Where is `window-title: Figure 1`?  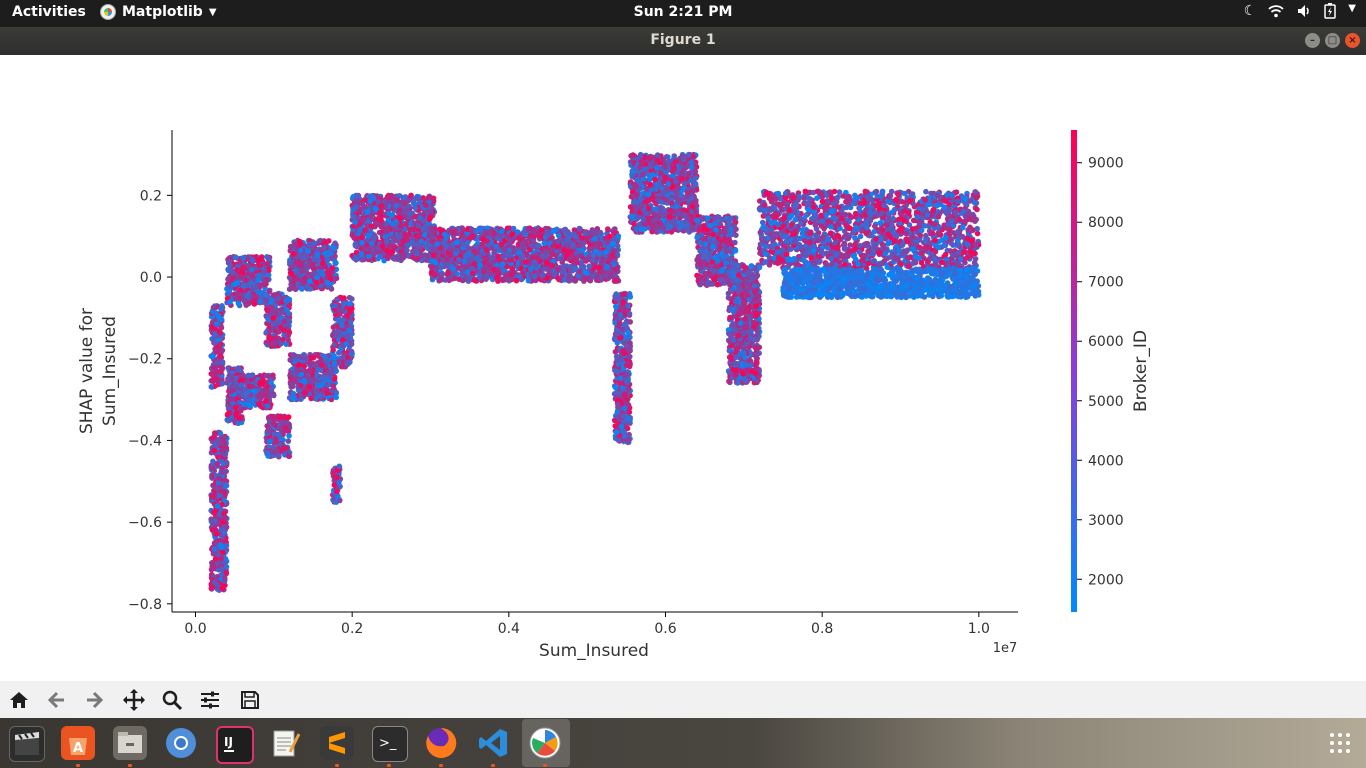 window-title: Figure 1 is located at coordinates (683, 40).